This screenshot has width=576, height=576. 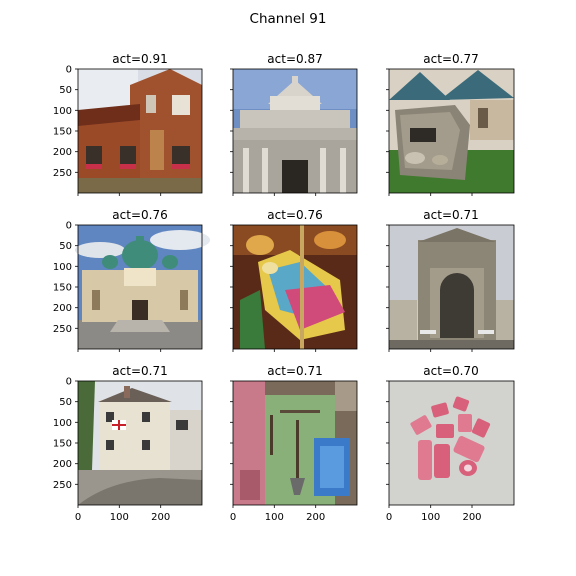 I want to click on panel-7-title: act=0.71, so click(x=139, y=371).